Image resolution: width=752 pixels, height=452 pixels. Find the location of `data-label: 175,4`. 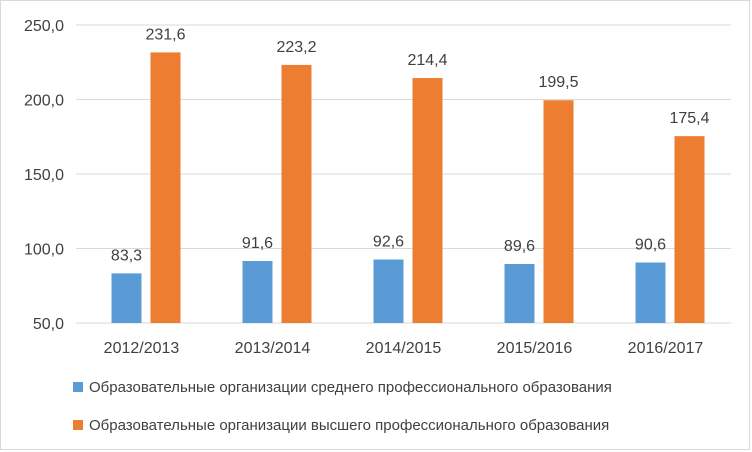

data-label: 175,4 is located at coordinates (689, 118).